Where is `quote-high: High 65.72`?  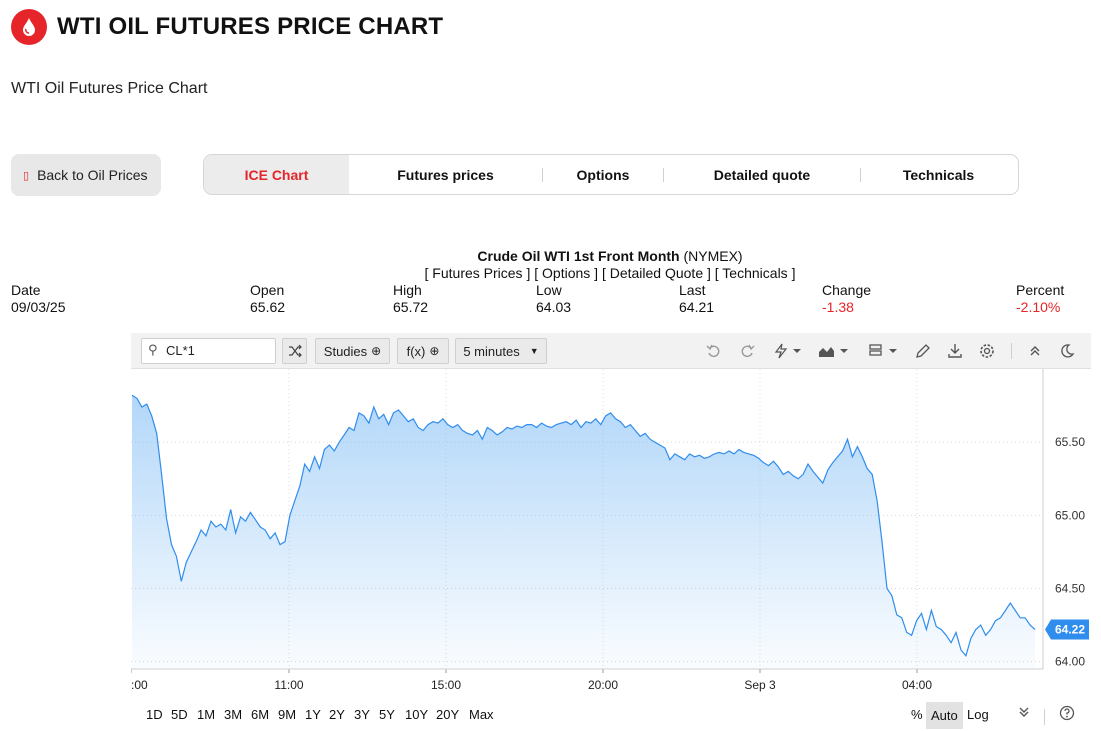
quote-high: High 65.72 is located at coordinates (410, 299).